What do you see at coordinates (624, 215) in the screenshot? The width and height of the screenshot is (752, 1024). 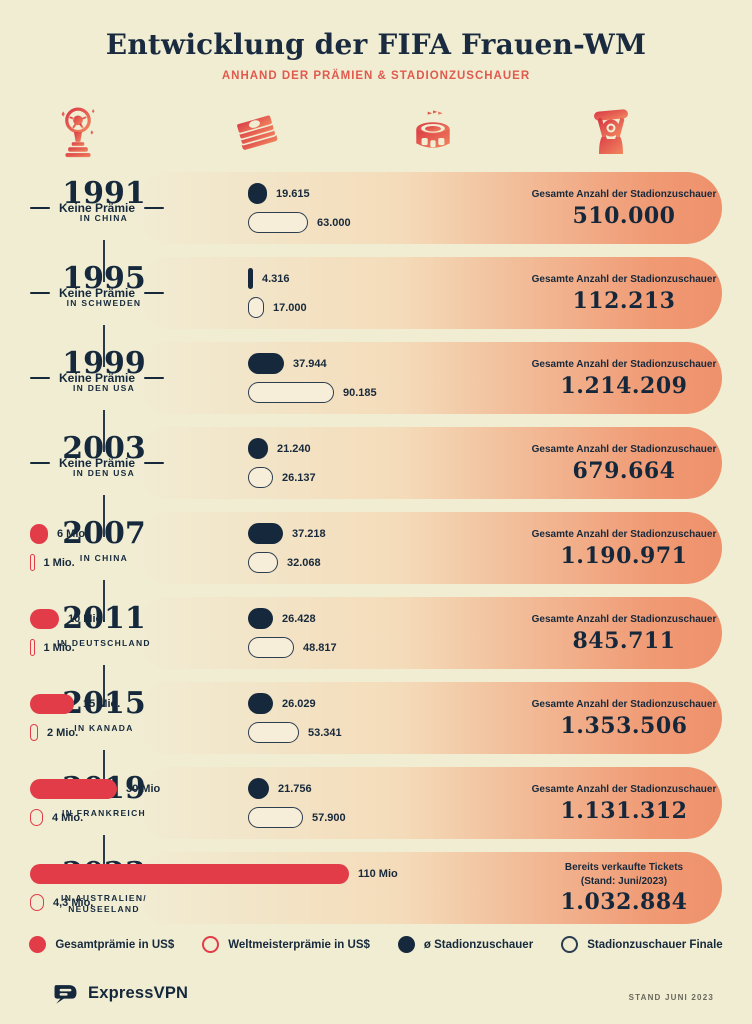 I see `total-attendance-value: 510.000` at bounding box center [624, 215].